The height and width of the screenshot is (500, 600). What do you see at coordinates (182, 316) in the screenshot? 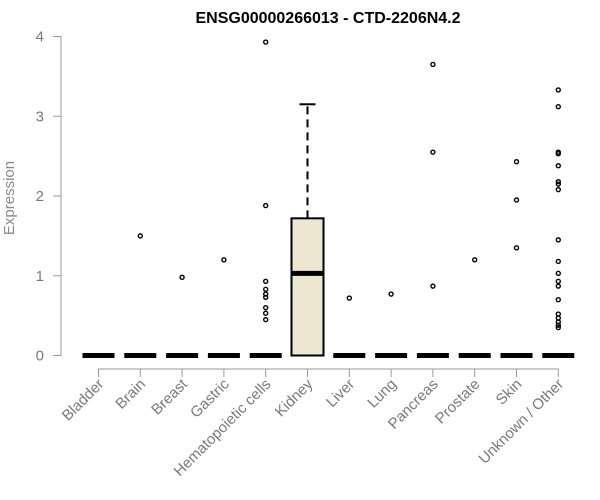
I see `box-breast` at bounding box center [182, 316].